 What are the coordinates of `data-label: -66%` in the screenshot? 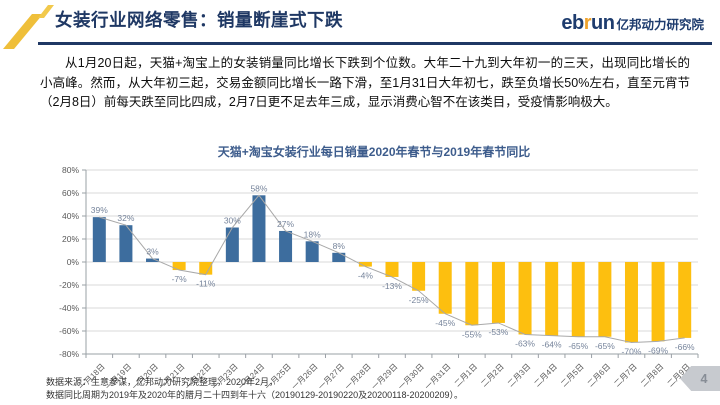 It's located at (685, 347).